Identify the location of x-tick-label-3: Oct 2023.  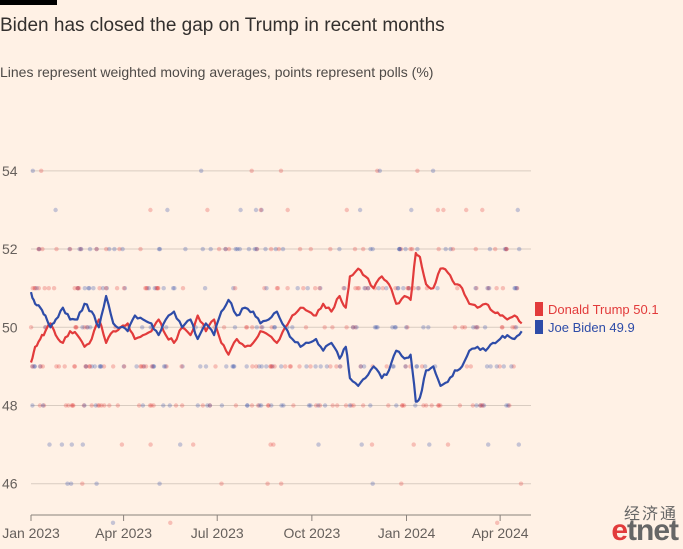
(311, 533).